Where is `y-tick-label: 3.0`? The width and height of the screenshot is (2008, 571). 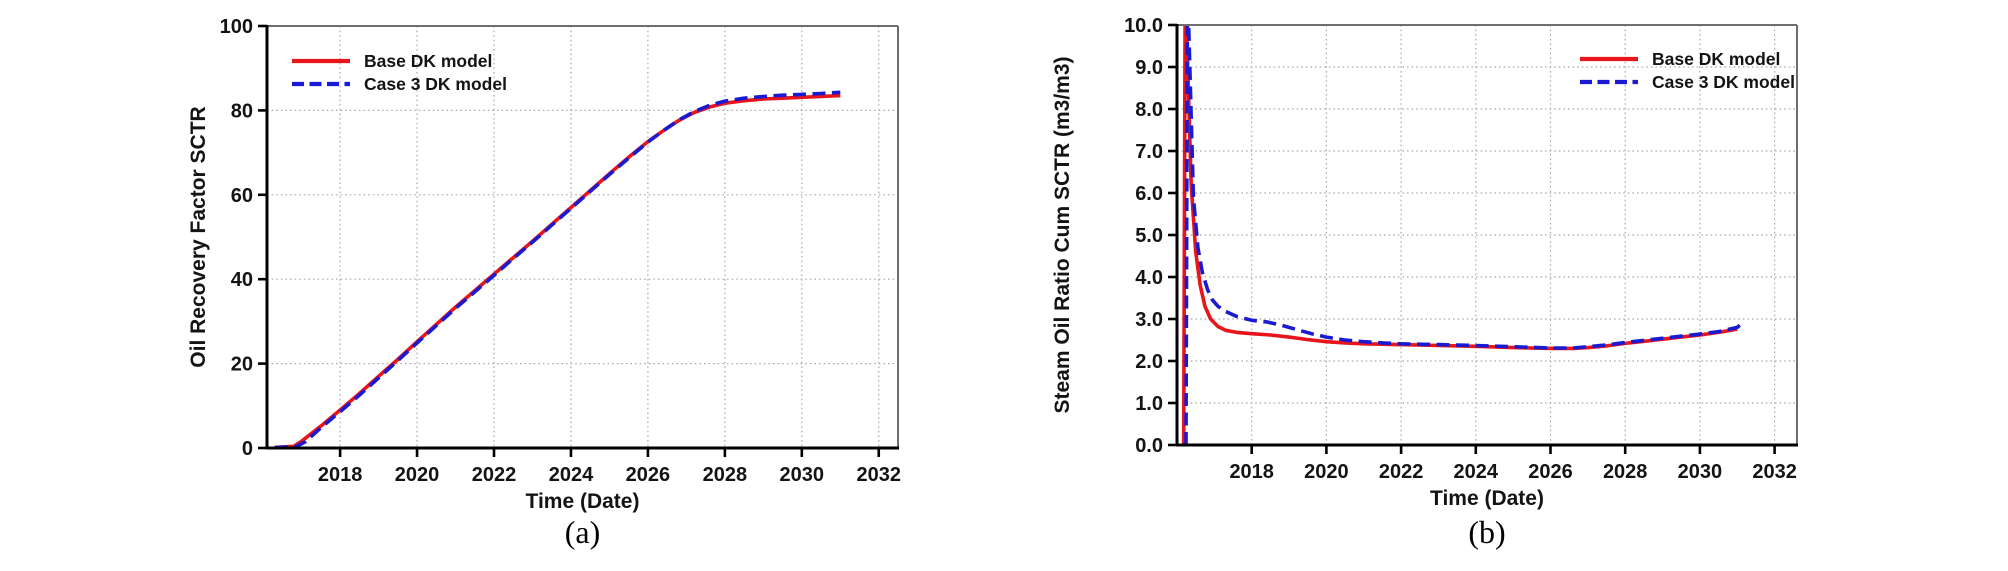 y-tick-label: 3.0 is located at coordinates (1149, 320).